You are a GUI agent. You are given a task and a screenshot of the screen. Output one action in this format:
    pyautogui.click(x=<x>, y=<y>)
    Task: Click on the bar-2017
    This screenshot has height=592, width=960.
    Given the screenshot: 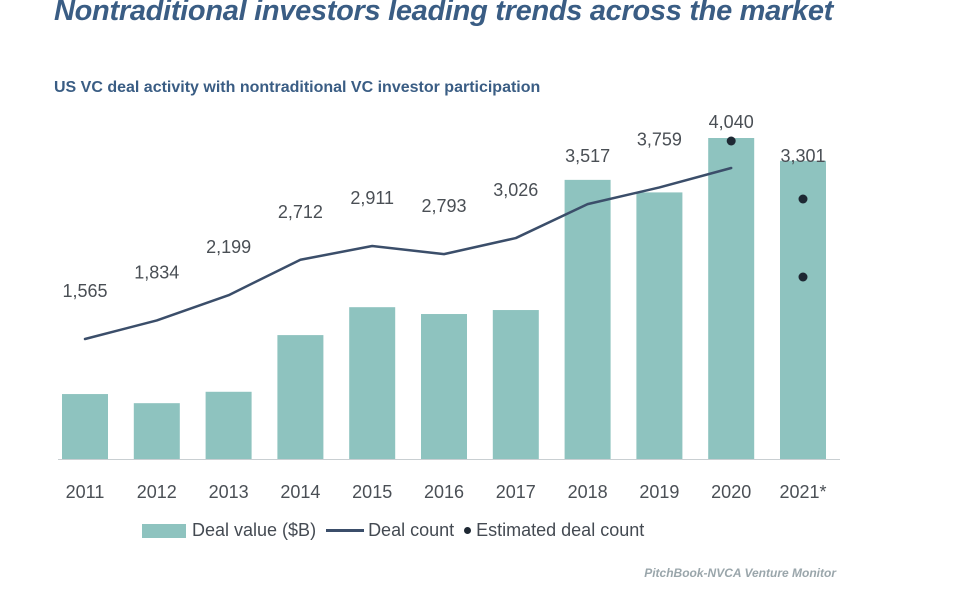 What is the action you would take?
    pyautogui.click(x=515, y=384)
    